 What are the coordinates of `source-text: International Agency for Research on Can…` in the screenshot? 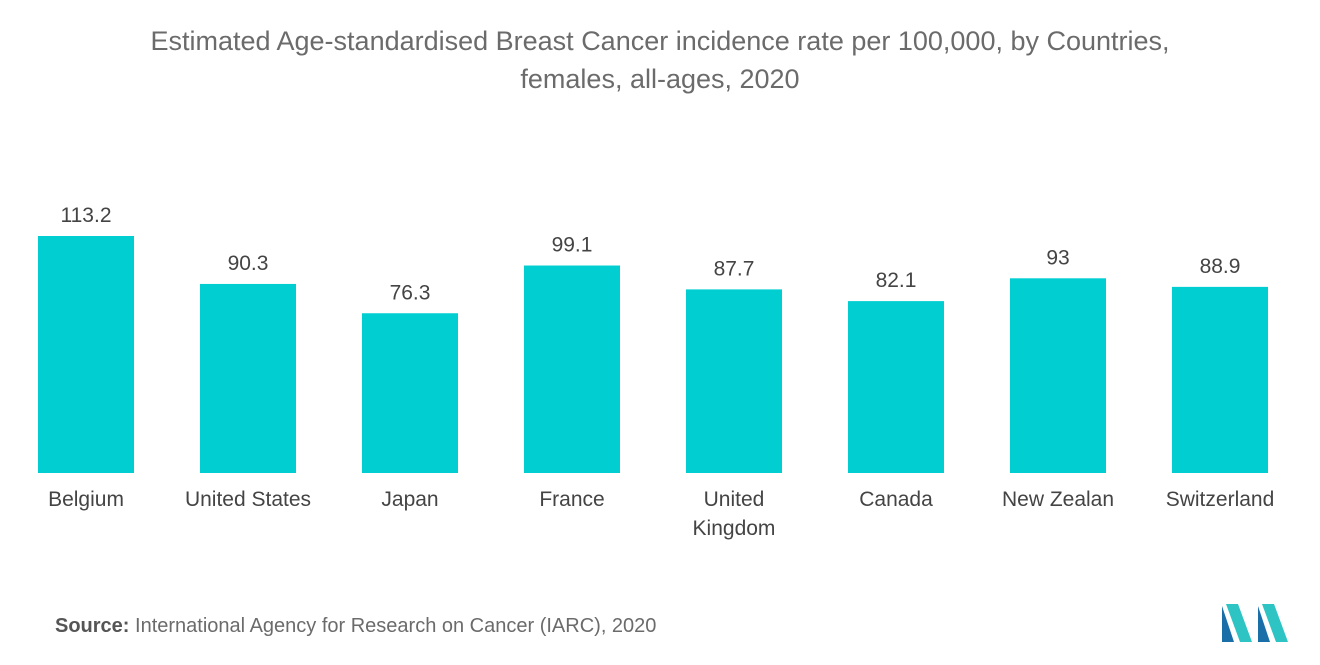 It's located at (396, 626).